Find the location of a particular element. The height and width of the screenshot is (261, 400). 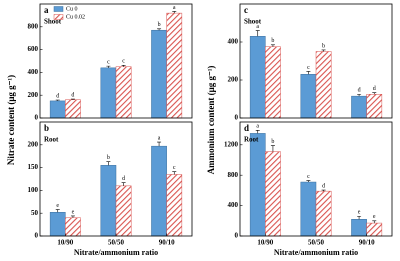

x-tick-label: 10/90 is located at coordinates (65, 243).